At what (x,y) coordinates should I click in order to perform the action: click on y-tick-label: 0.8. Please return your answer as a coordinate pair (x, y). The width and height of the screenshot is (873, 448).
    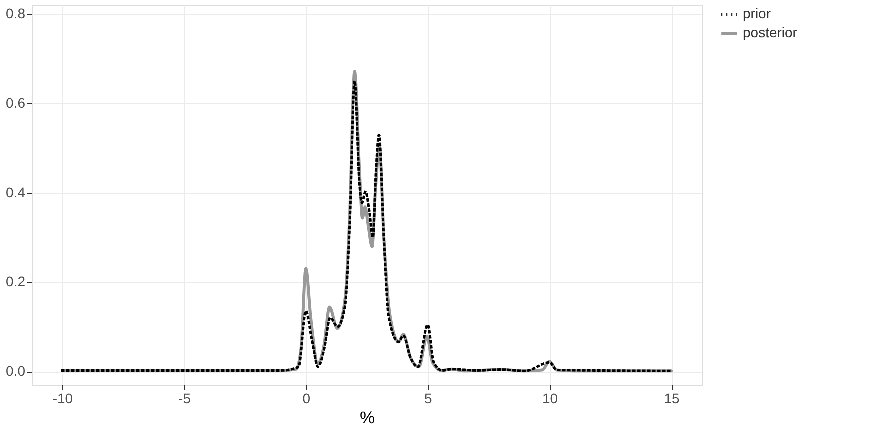
    Looking at the image, I should click on (16, 13).